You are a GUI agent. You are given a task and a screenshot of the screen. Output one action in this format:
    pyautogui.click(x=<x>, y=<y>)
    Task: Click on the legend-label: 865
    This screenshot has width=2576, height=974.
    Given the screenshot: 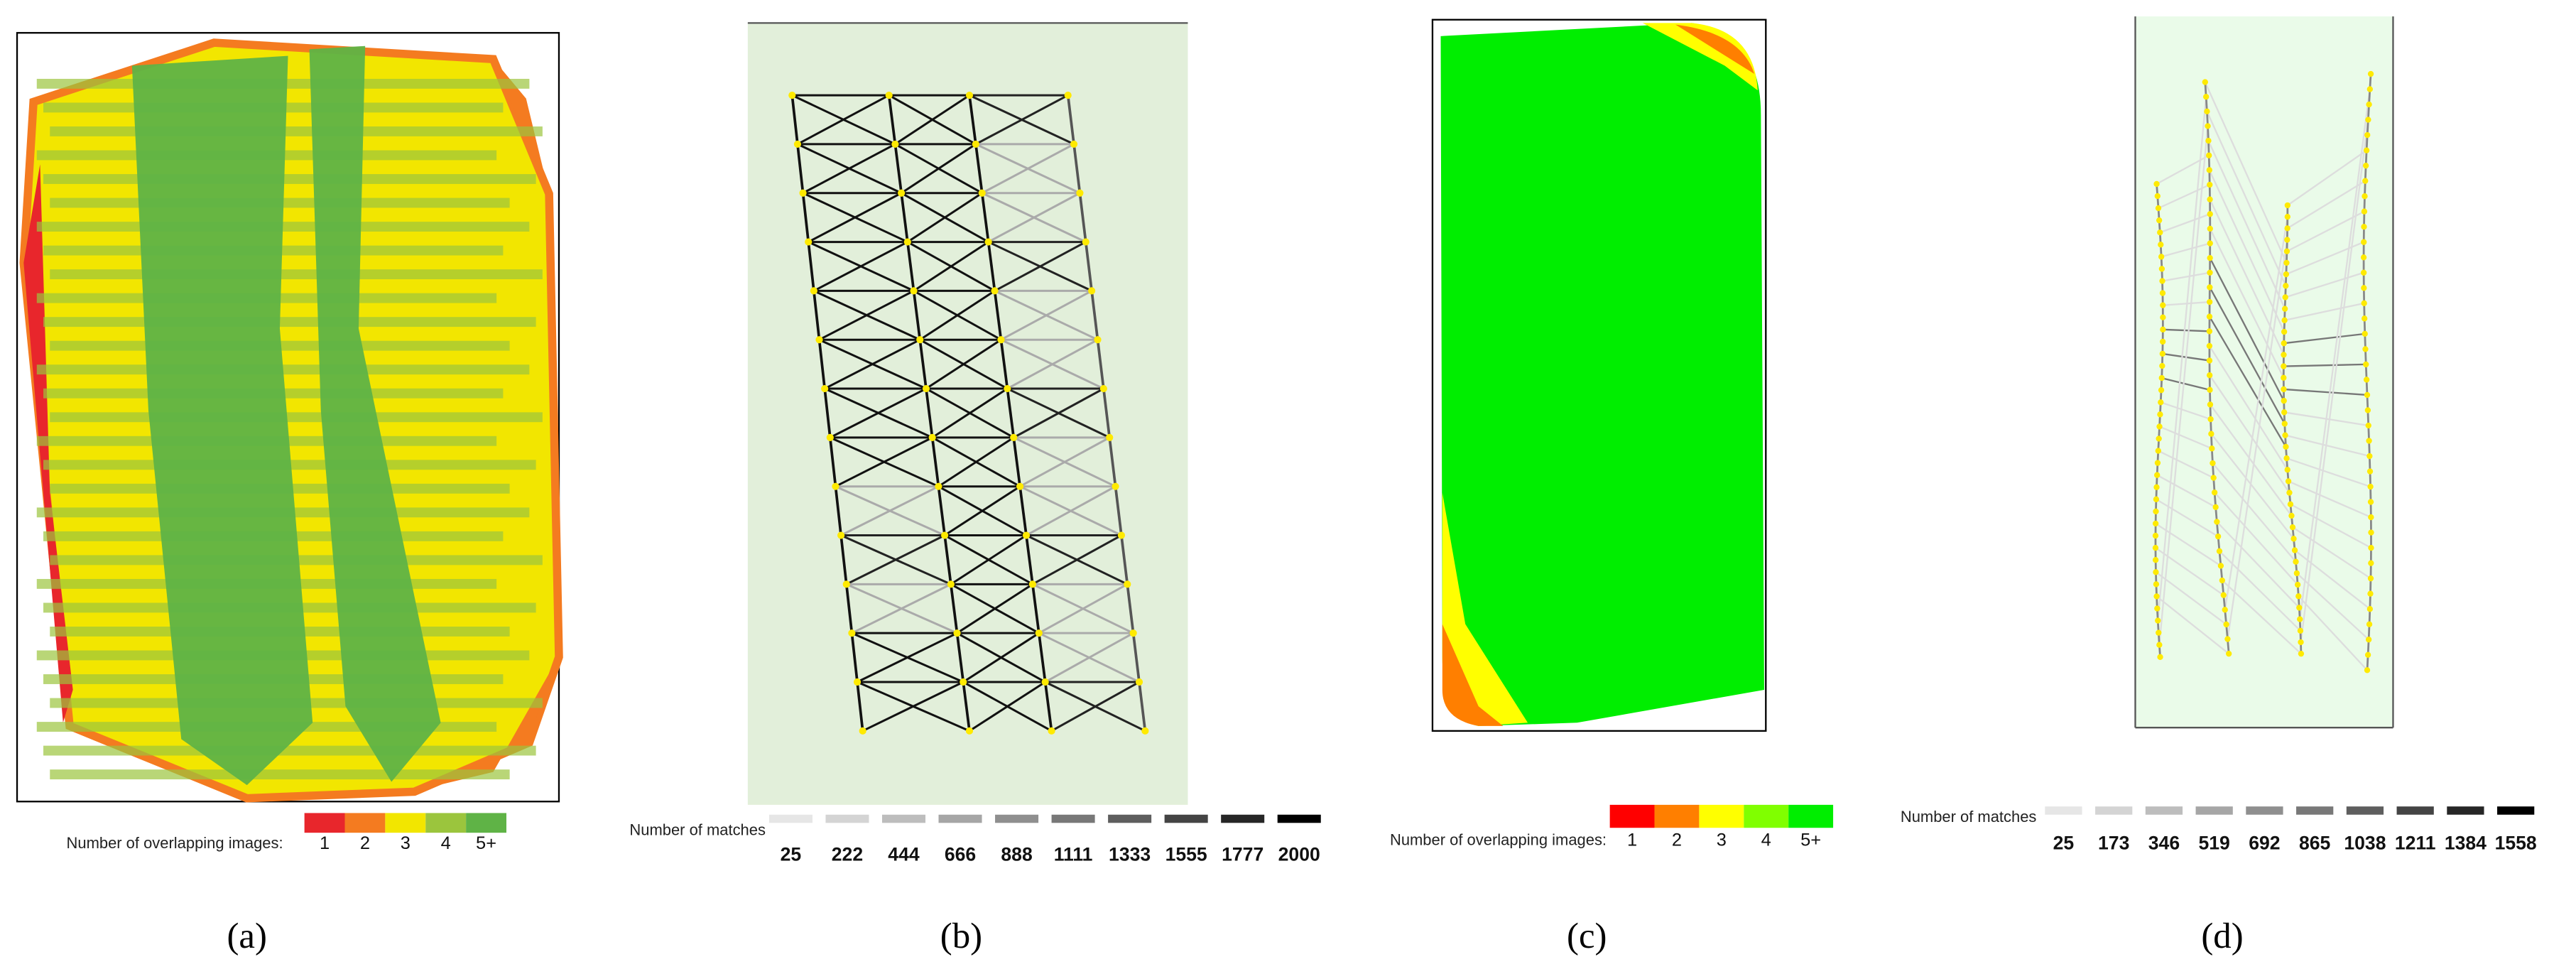 What is the action you would take?
    pyautogui.click(x=2315, y=842)
    